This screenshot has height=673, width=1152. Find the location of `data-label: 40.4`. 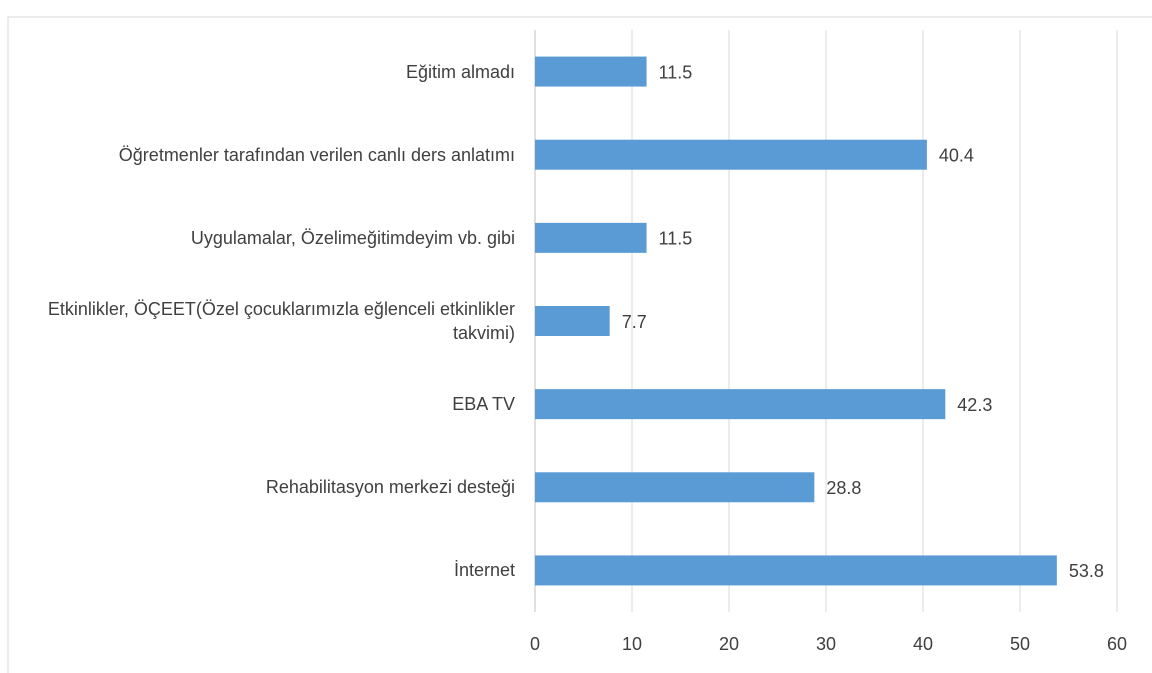

data-label: 40.4 is located at coordinates (956, 155).